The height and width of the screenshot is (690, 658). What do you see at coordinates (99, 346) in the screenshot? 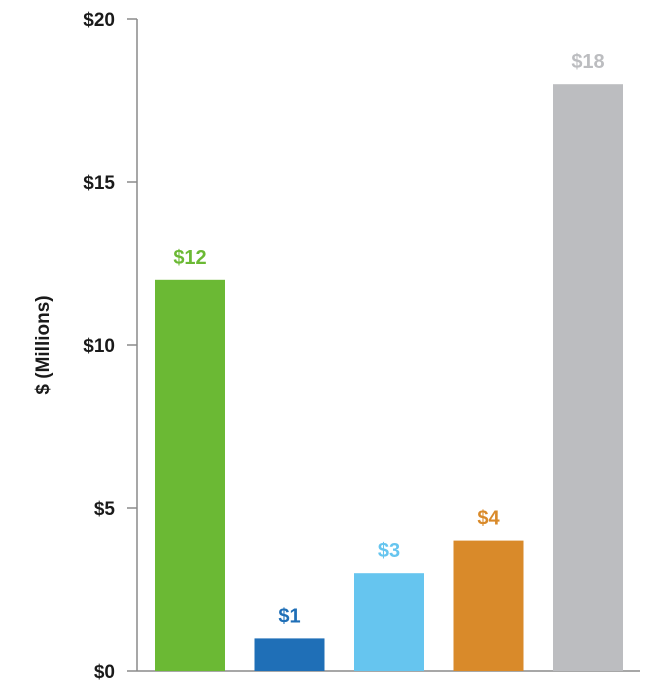
I see `y-tick-label: $10` at bounding box center [99, 346].